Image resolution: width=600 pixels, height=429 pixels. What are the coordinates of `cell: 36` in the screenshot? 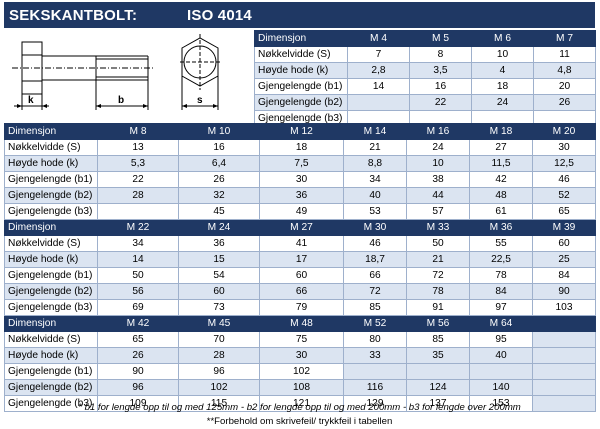 It's located at (301, 195).